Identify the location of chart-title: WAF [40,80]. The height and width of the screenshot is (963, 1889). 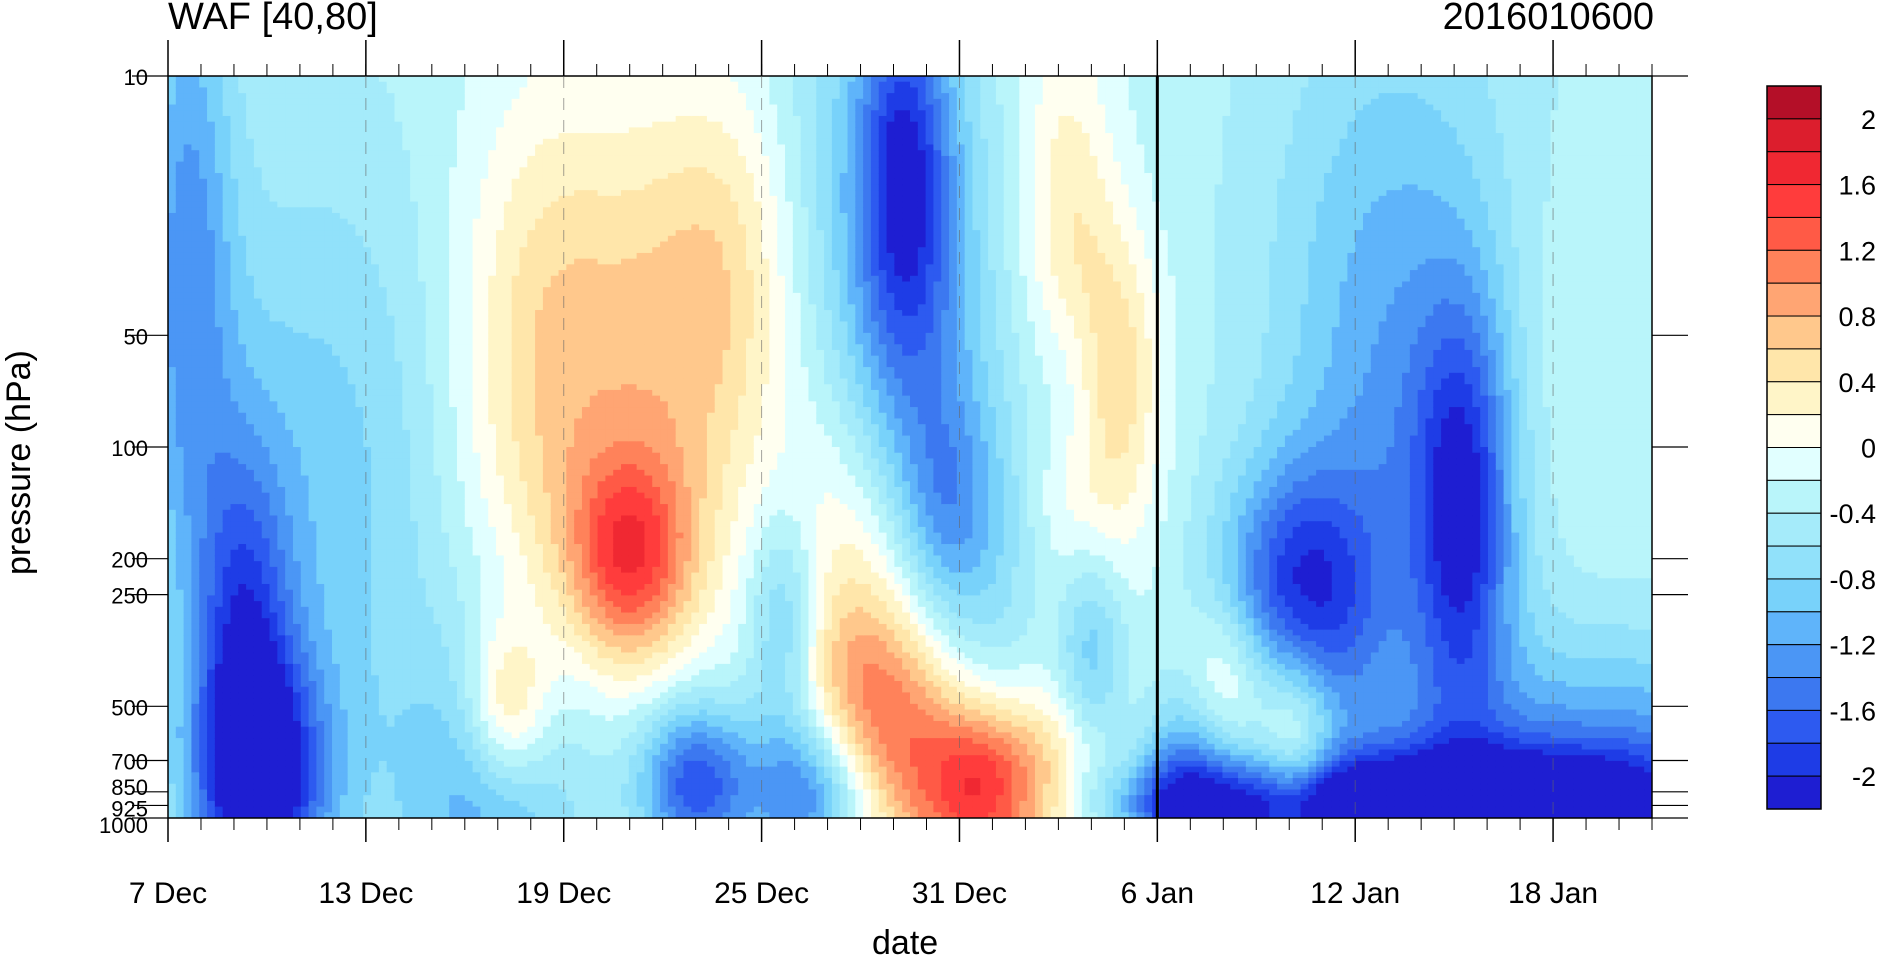
(273, 19).